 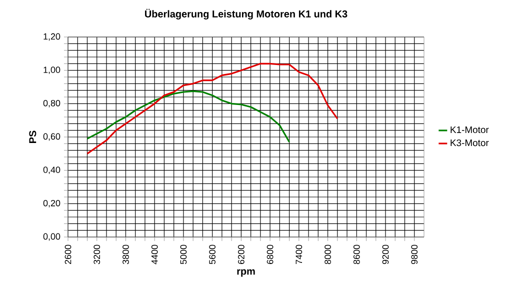 I want to click on x-tick-label: 7400, so click(x=299, y=254).